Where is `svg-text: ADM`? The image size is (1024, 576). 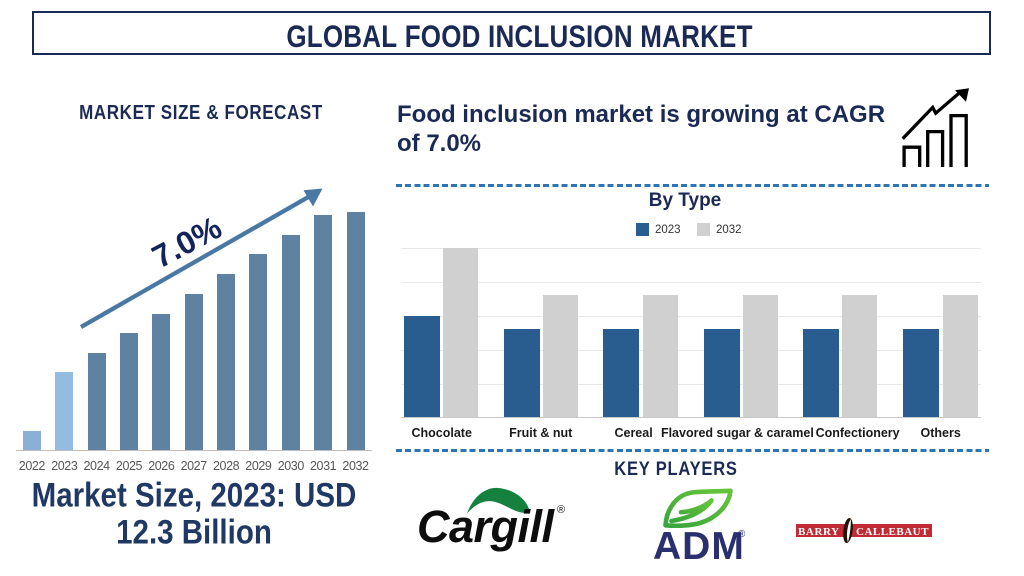 svg-text: ADM is located at coordinates (699, 544).